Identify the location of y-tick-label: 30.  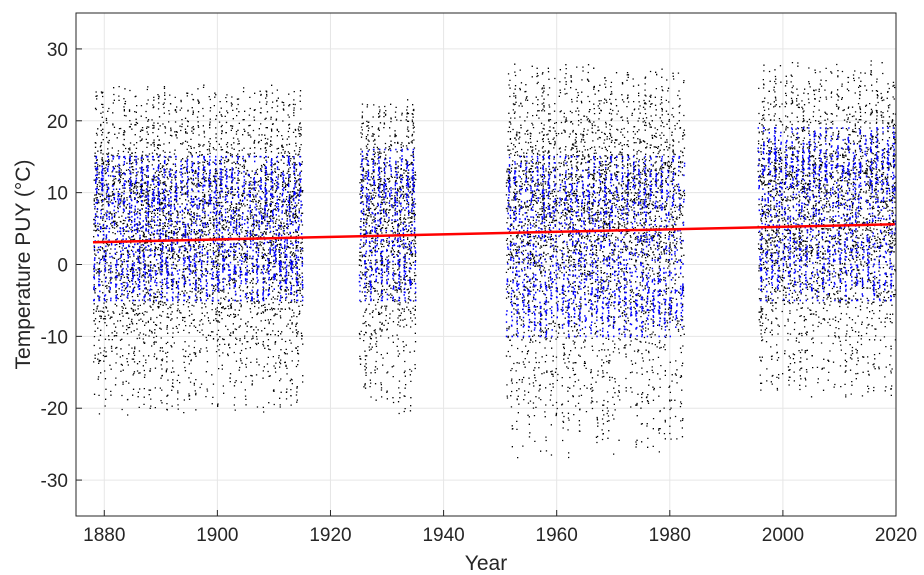
(57, 50).